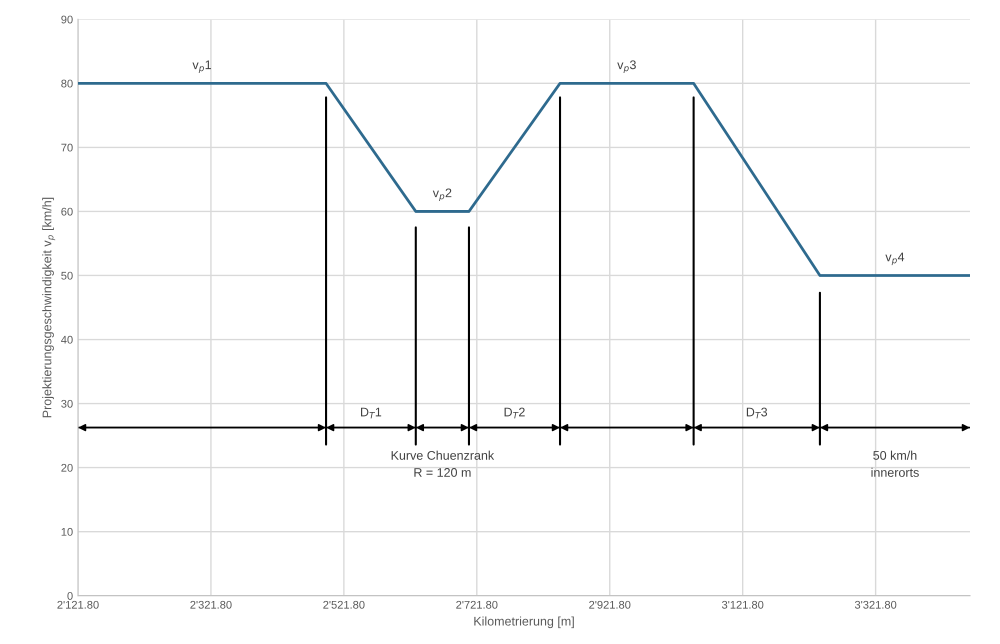  Describe the element at coordinates (477, 604) in the screenshot. I see `x-tick-label: 2'721.80` at that location.